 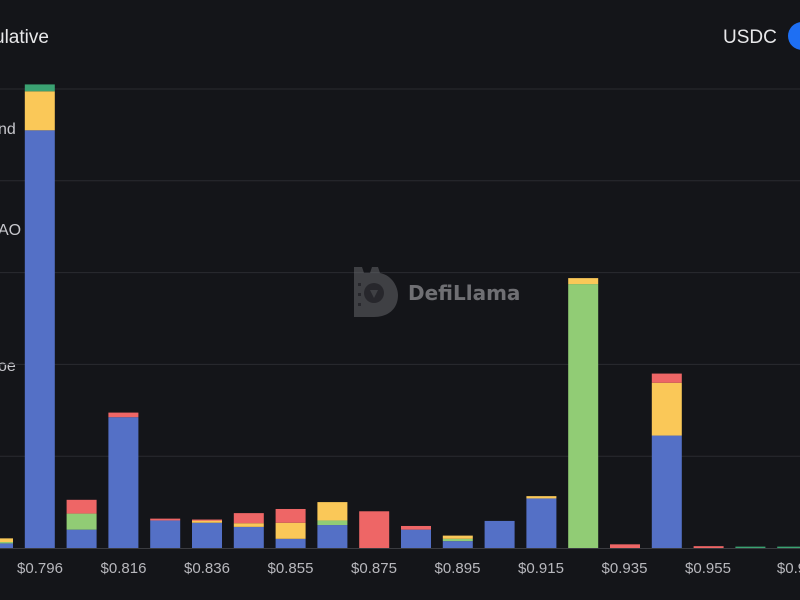 I want to click on token-toggle, so click(x=794, y=36).